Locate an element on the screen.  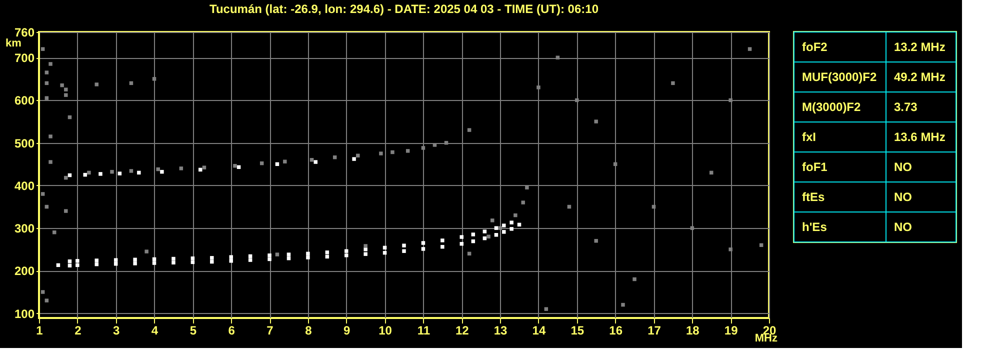
y-tick-label: 400 is located at coordinates (24, 185).